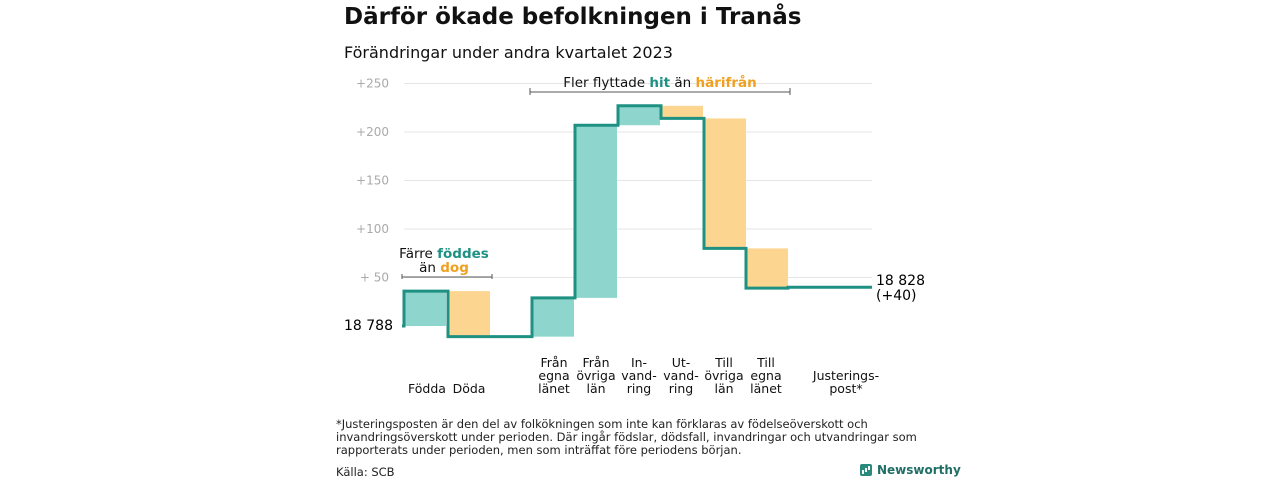 The image size is (1280, 480). What do you see at coordinates (469, 388) in the screenshot?
I see `x-axis-label: Döda` at bounding box center [469, 388].